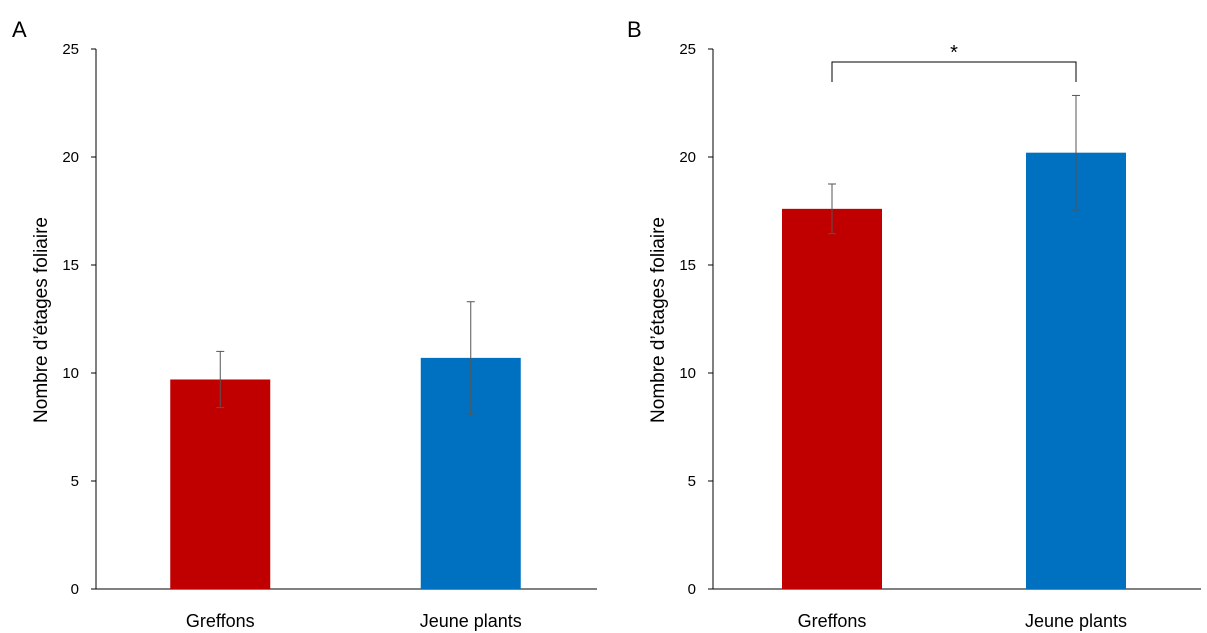 This screenshot has height=633, width=1207. I want to click on panel-a-y-tick-label: 5, so click(75, 481).